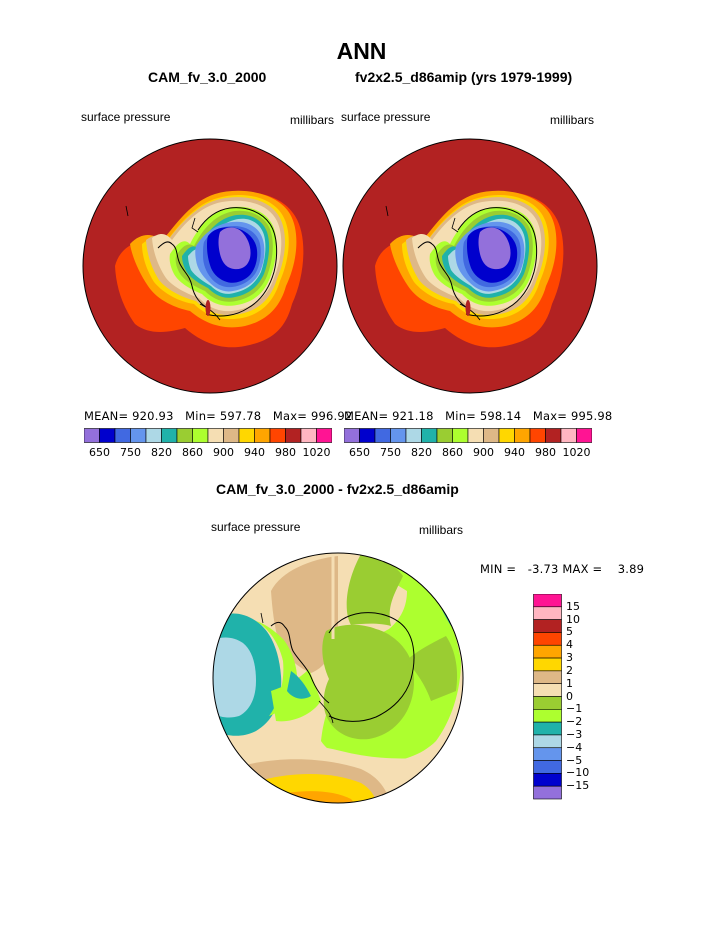  Describe the element at coordinates (386, 117) in the screenshot. I see `right-panel-field-label: surface pressure` at that location.